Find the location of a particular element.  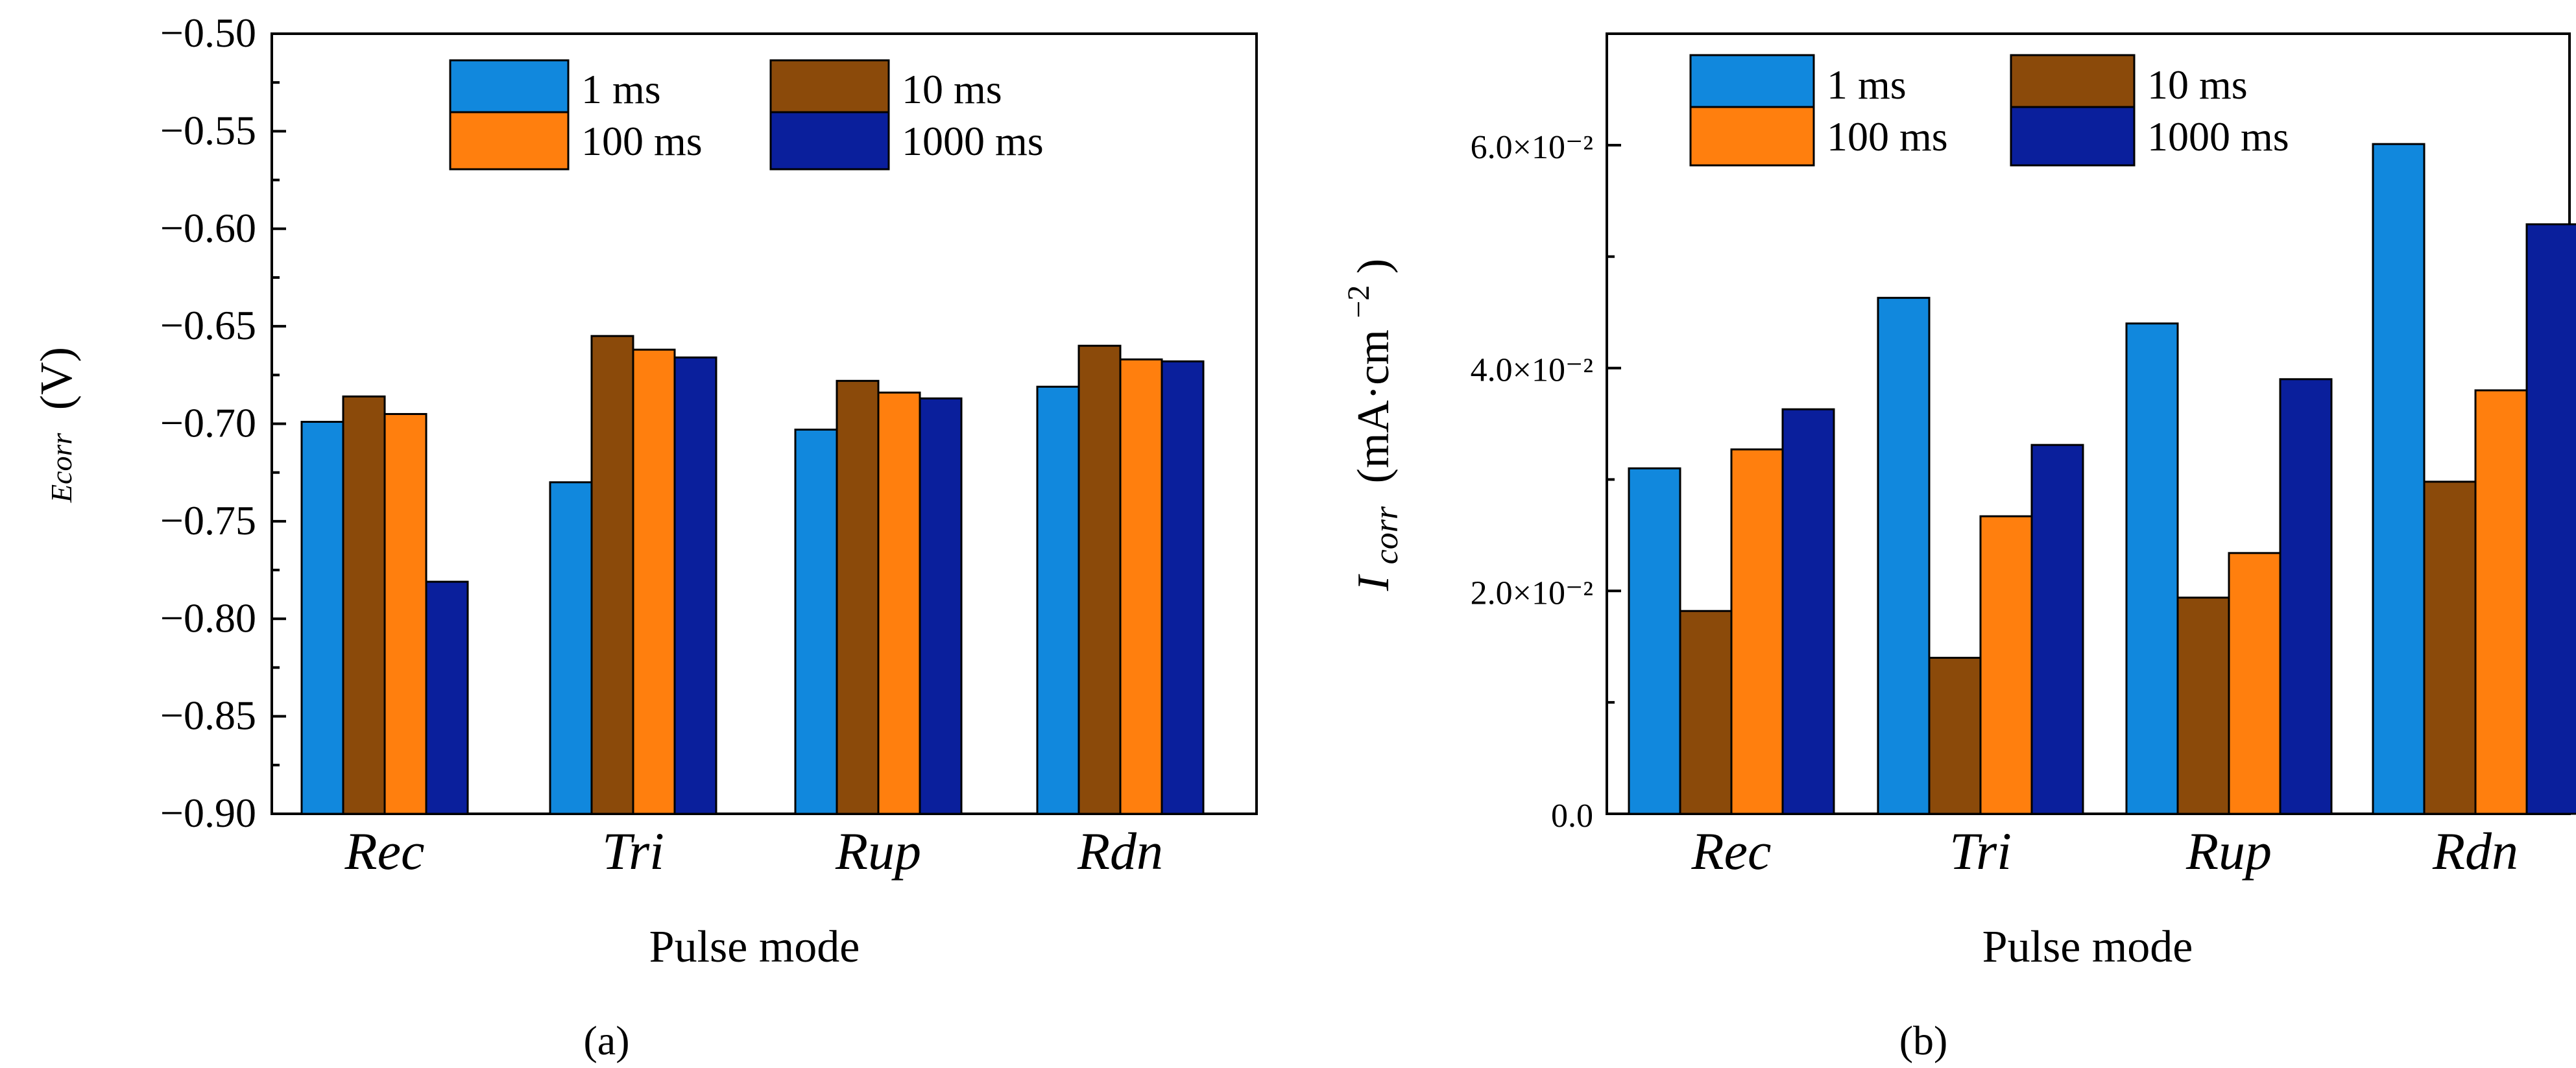

y-axis-title-unit-b: (mA·cm is located at coordinates (1374, 406).